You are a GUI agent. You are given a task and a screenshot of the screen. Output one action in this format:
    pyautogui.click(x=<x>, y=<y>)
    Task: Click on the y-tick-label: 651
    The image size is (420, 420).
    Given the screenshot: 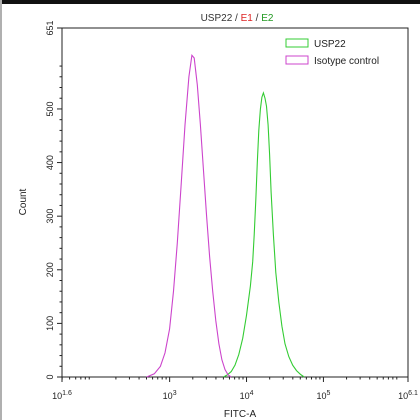 What is the action you would take?
    pyautogui.click(x=50, y=27)
    